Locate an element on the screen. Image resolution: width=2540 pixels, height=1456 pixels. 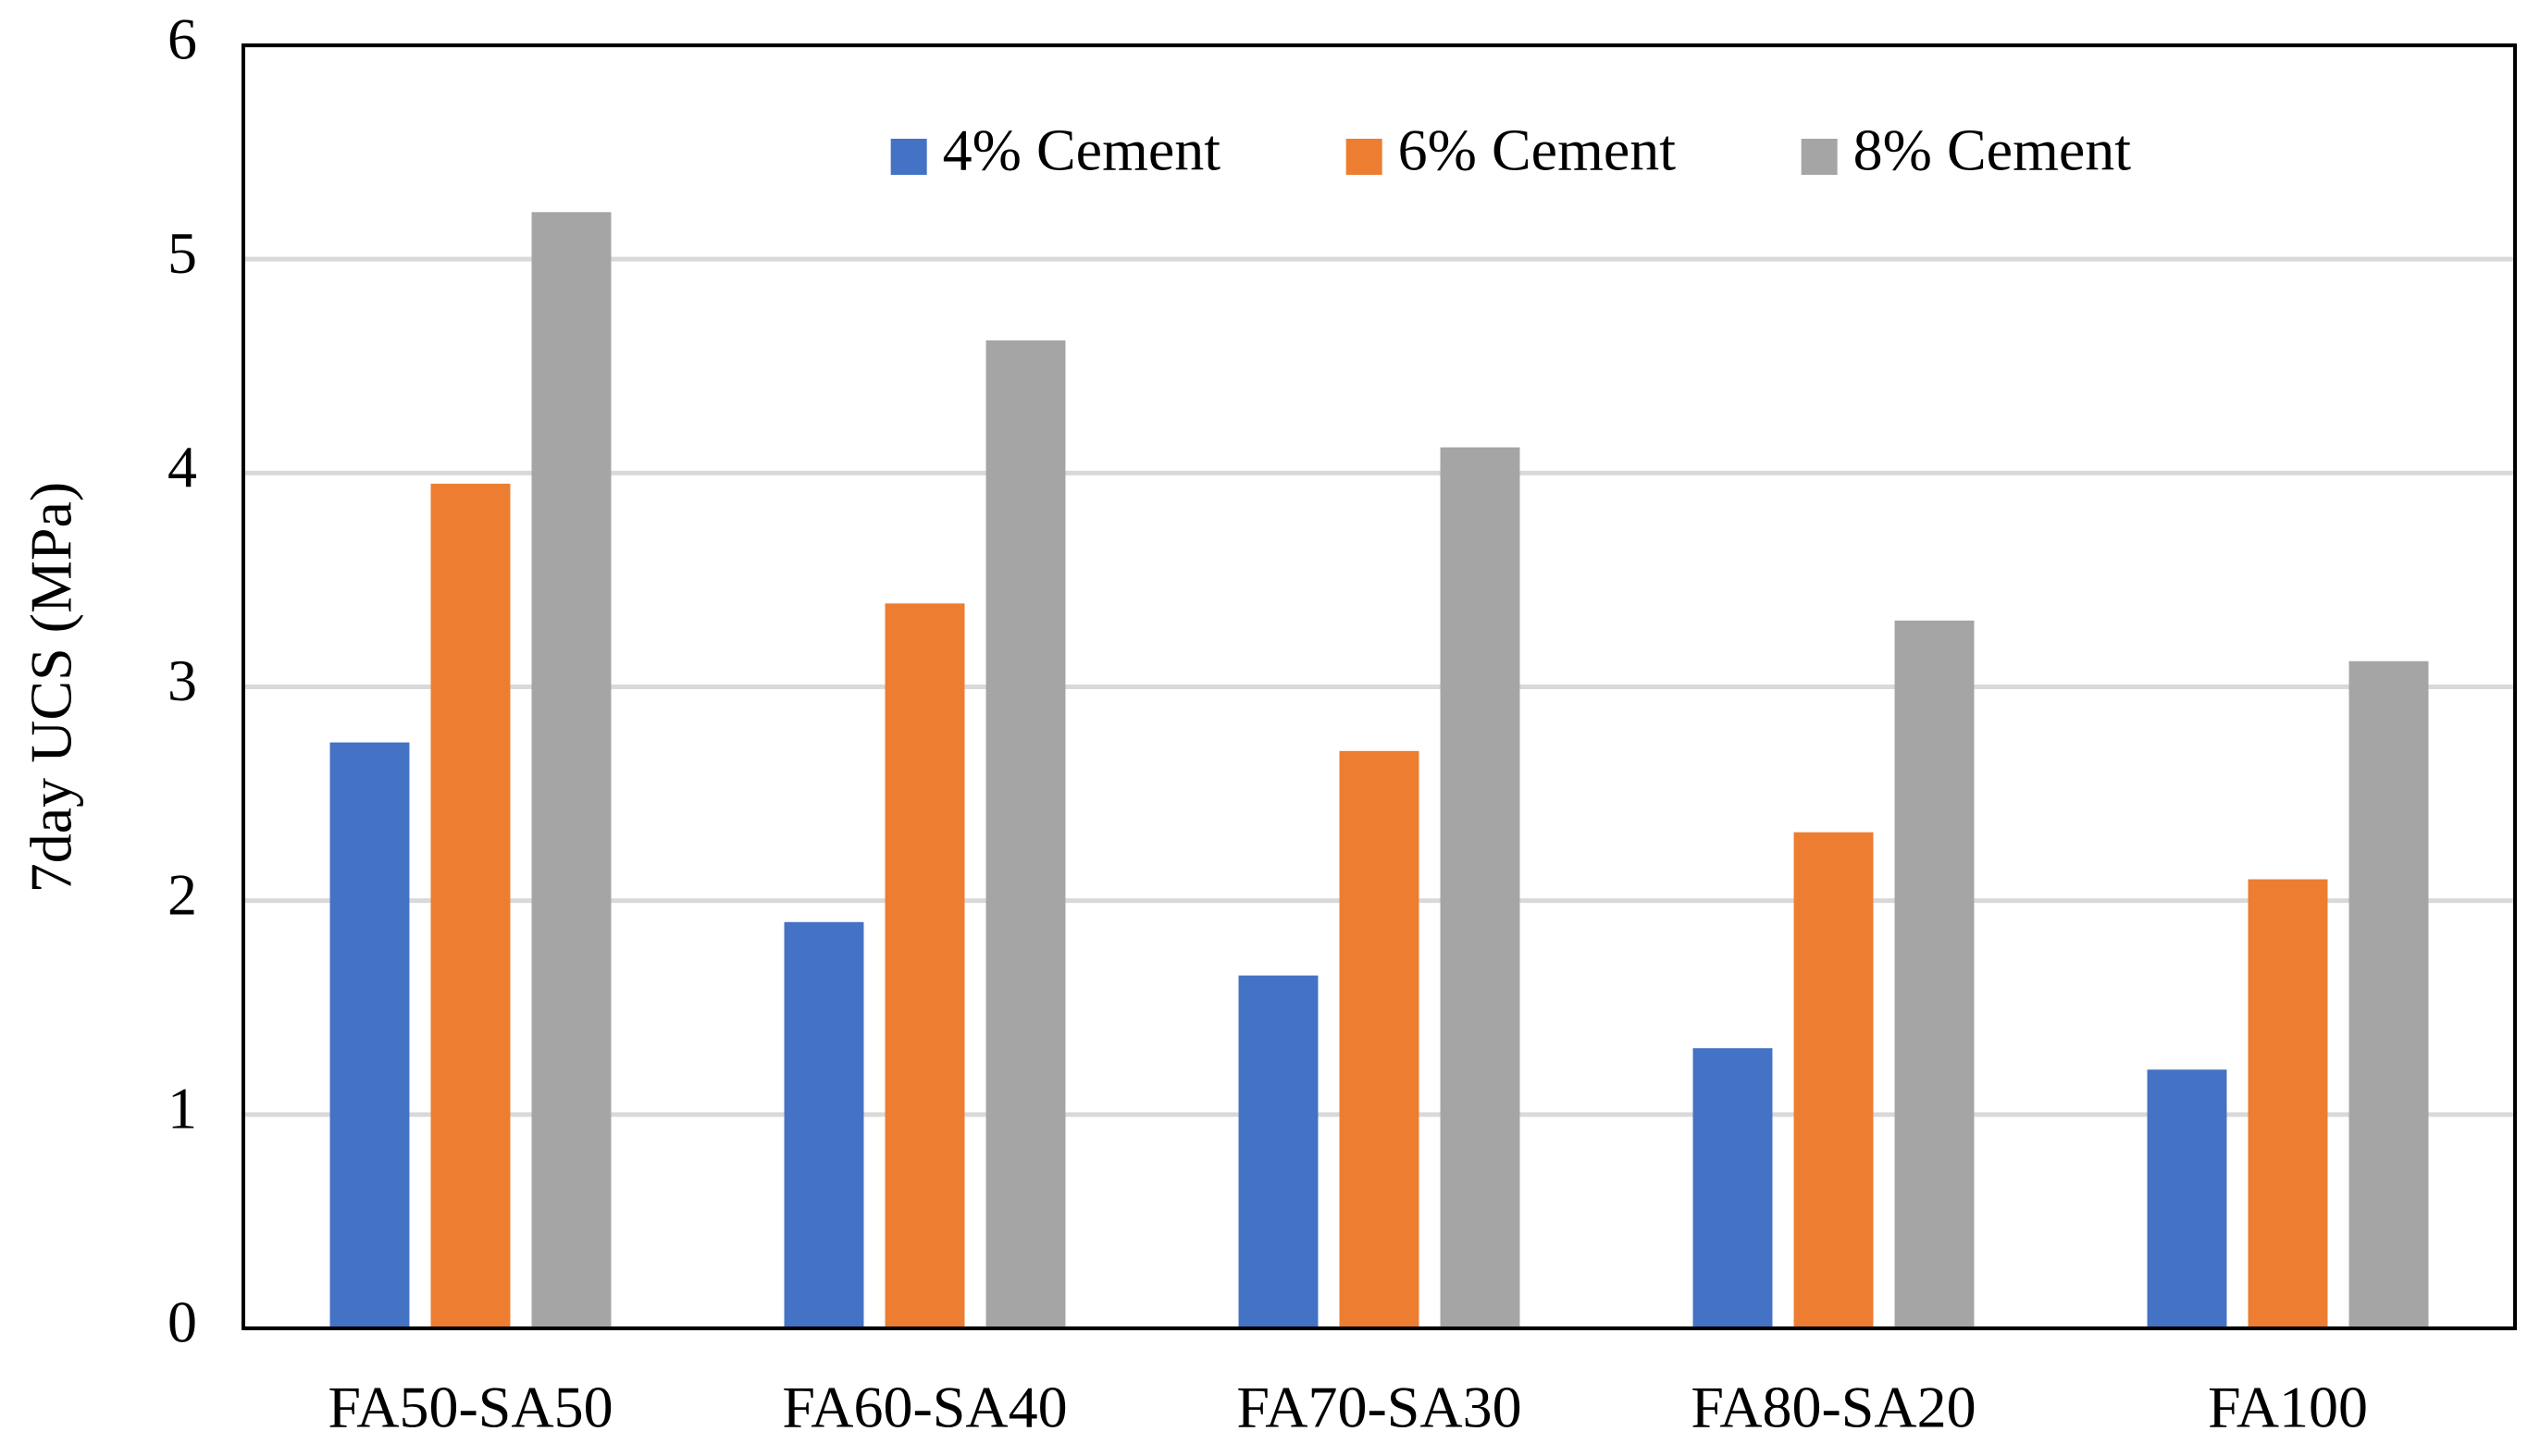
legend-label: 8% Cement is located at coordinates (1992, 150).